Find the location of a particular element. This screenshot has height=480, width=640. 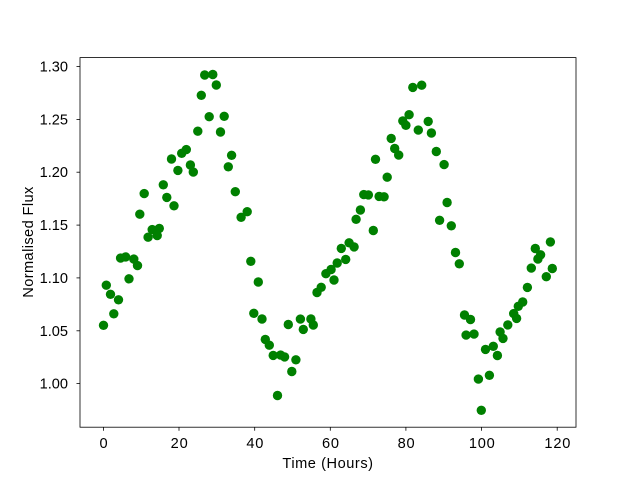

svg-text: 0 is located at coordinates (104, 444).